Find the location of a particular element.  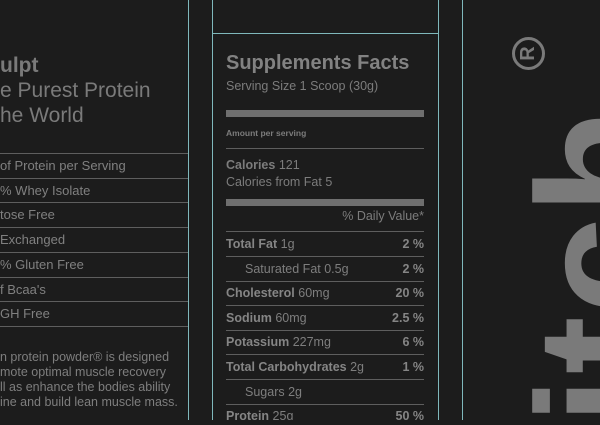

panel-top-edge is located at coordinates (325, 33).